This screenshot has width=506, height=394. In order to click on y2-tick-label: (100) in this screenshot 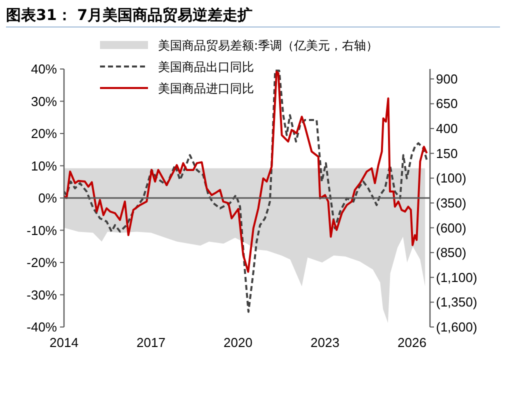, I will do `click(451, 178)`.